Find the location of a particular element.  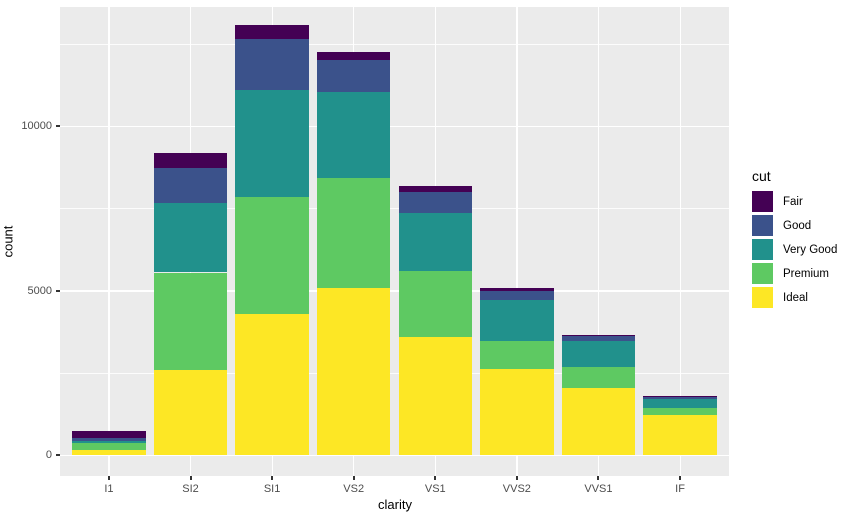

bar-segment-VS2-fair is located at coordinates (353, 56).